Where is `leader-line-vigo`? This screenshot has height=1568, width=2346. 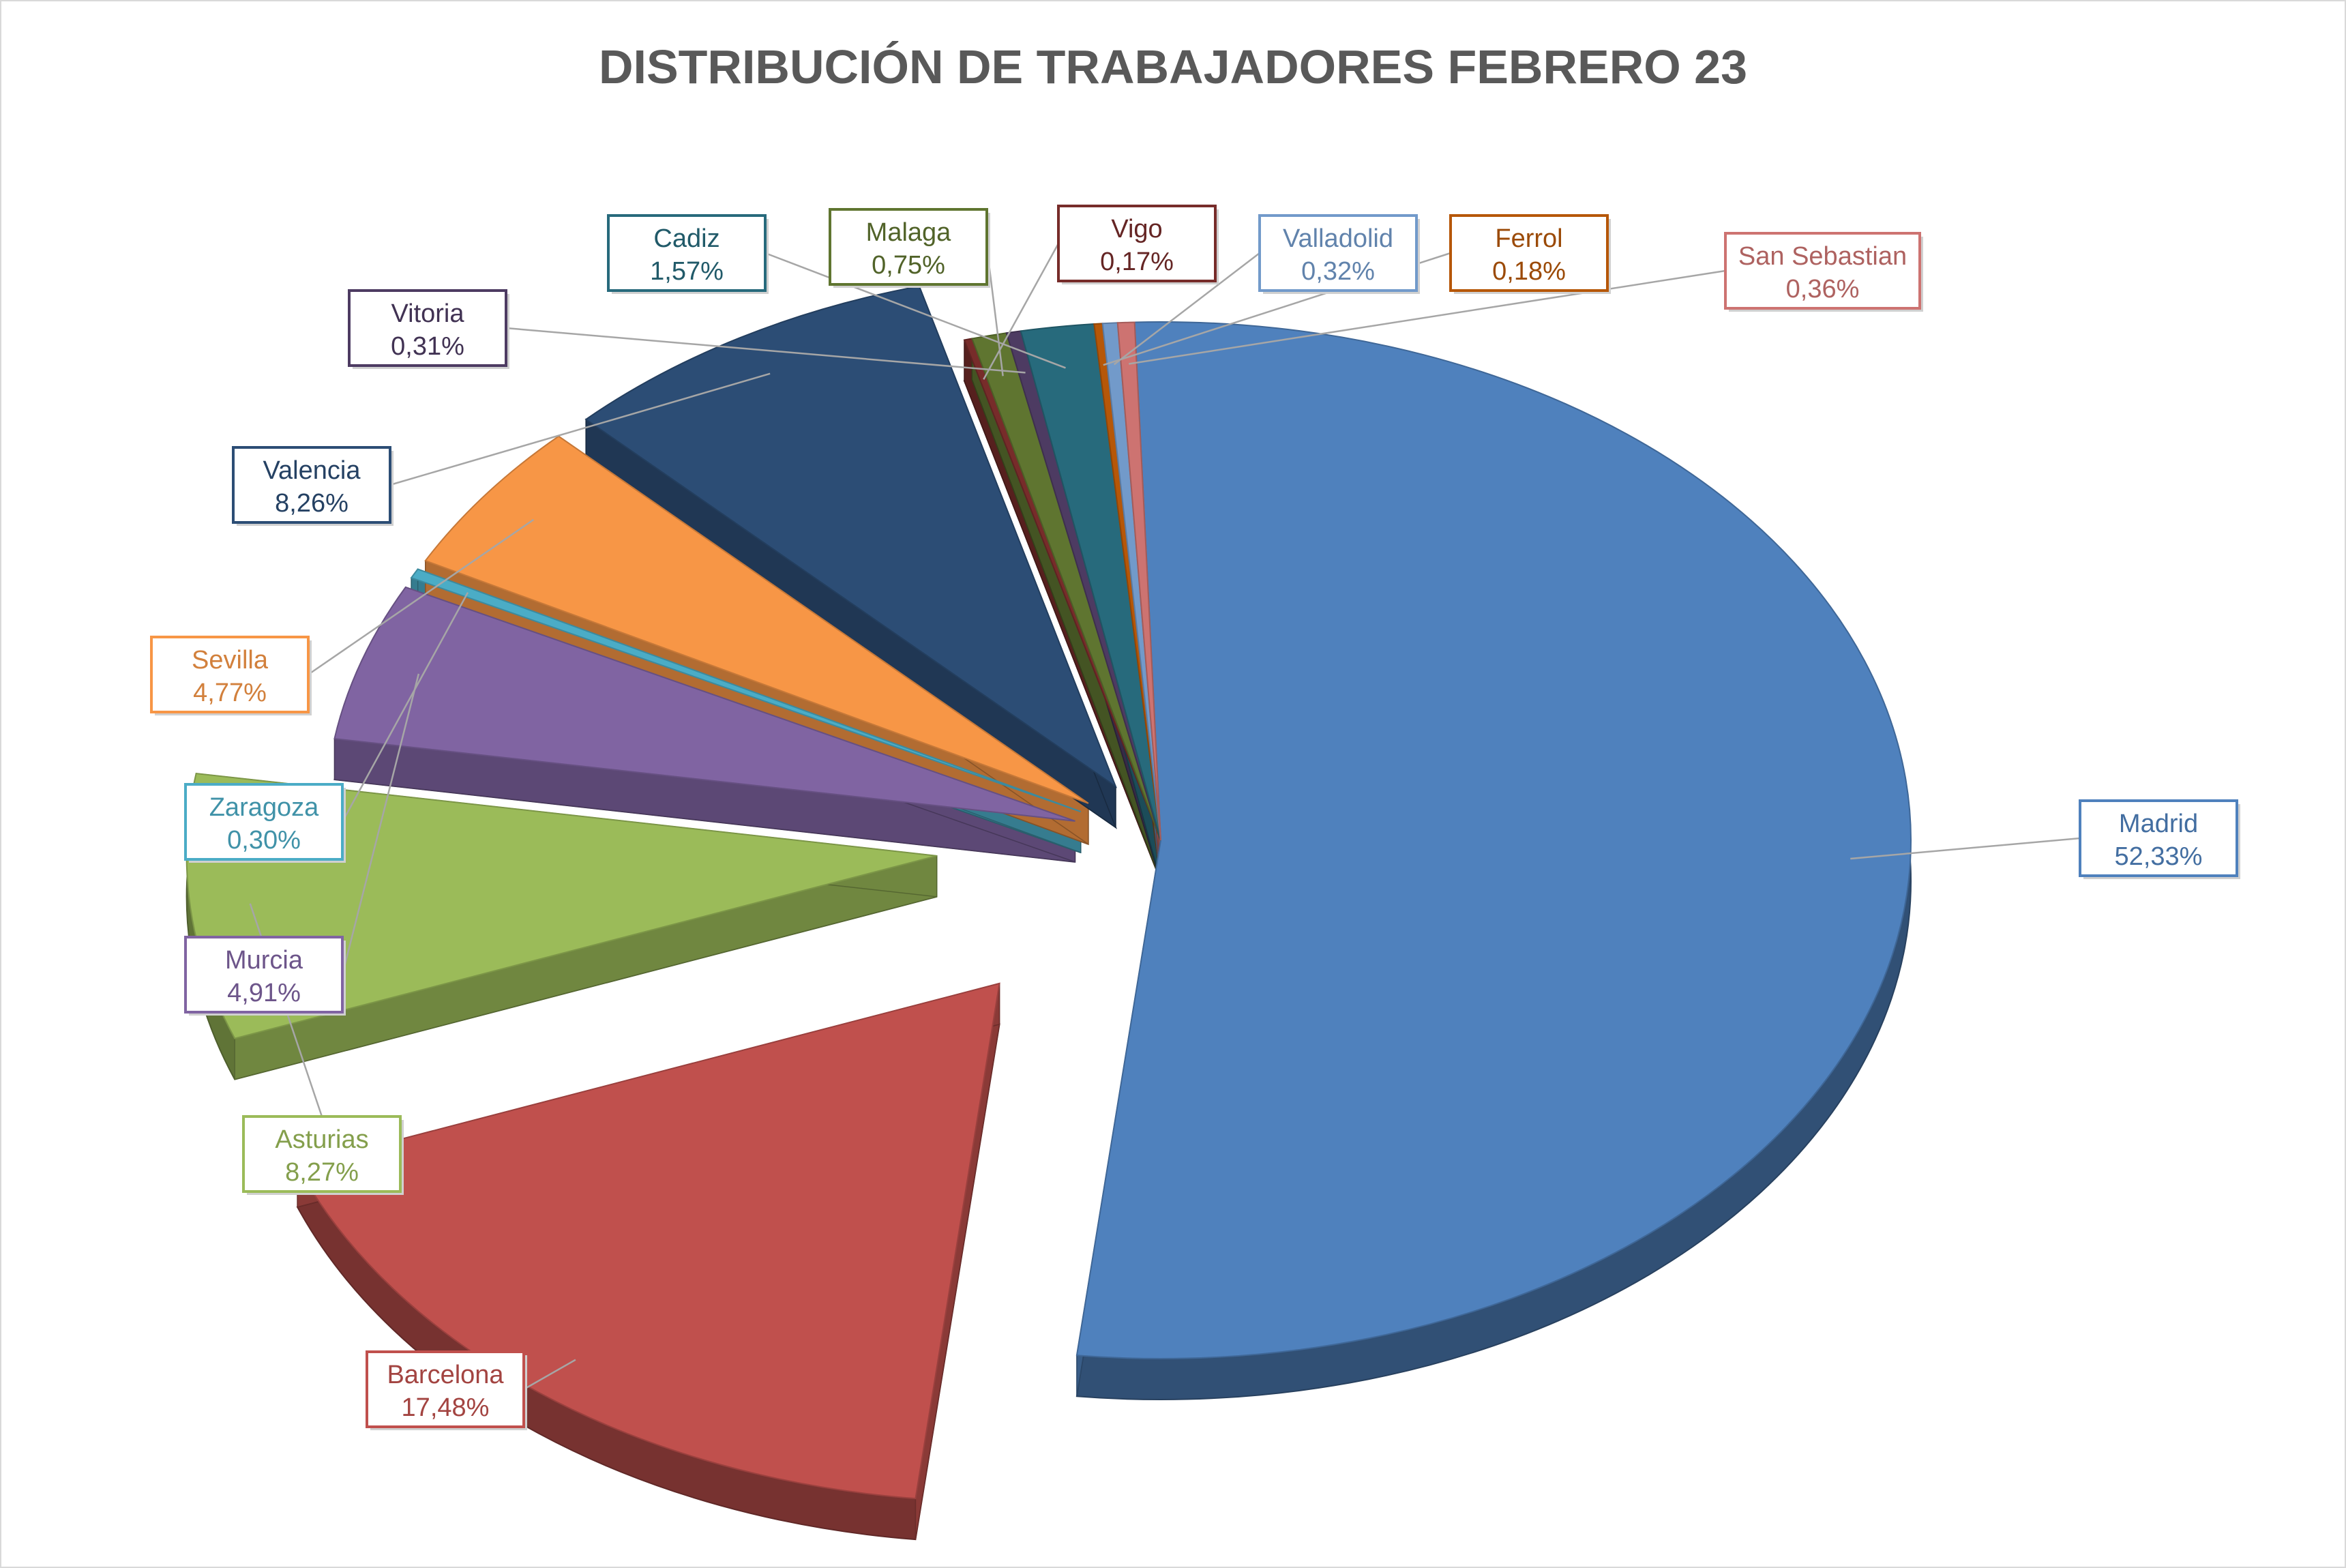 leader-line-vigo is located at coordinates (1021, 311).